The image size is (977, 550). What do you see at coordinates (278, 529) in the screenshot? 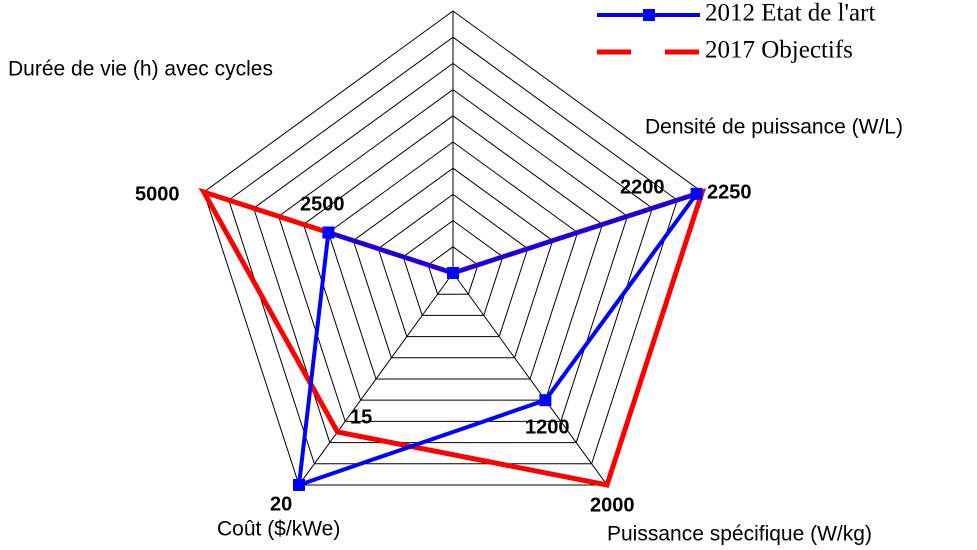
I see `axis-label: Coût ($/kWe)` at bounding box center [278, 529].